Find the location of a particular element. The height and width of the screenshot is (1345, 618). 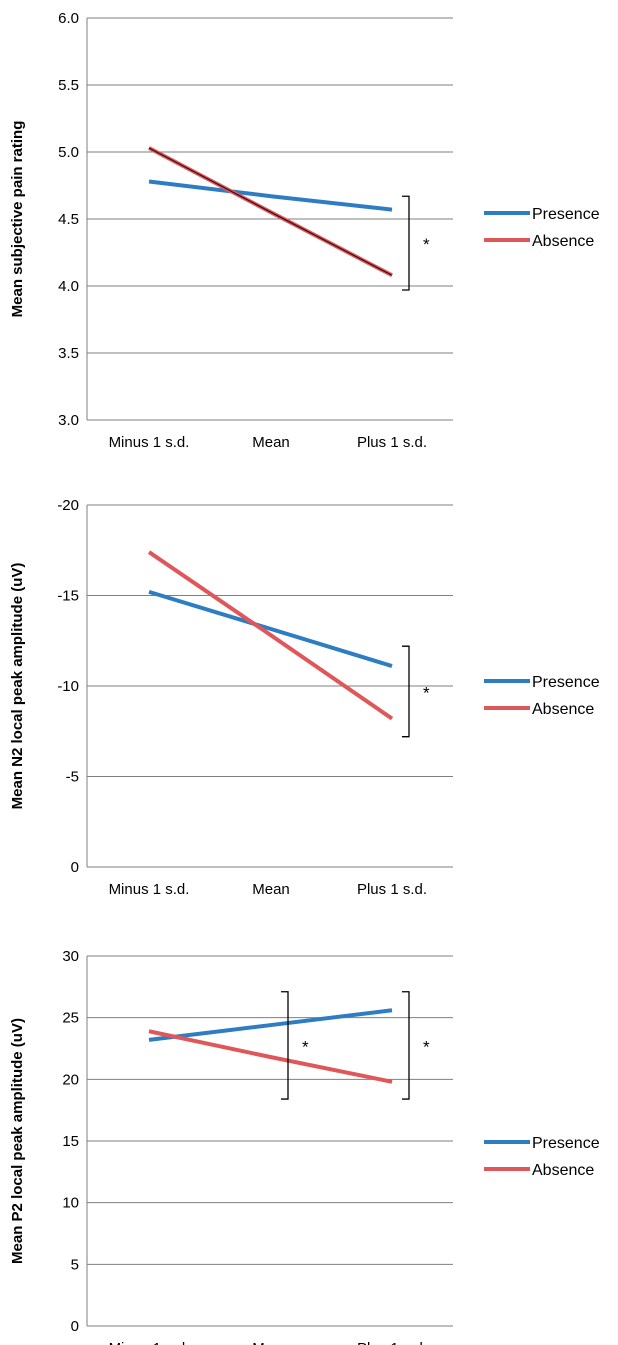

y-tick-label: -10 is located at coordinates (68, 686).